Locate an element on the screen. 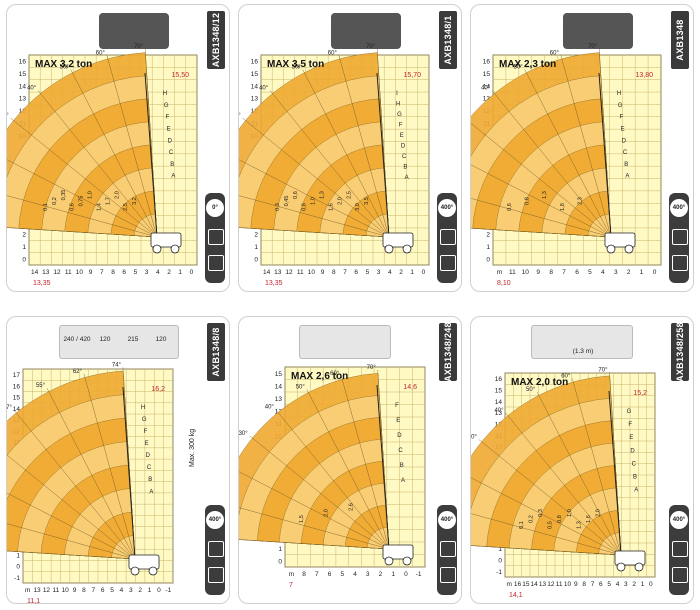  x-tick-label: 11 is located at coordinates (559, 584).